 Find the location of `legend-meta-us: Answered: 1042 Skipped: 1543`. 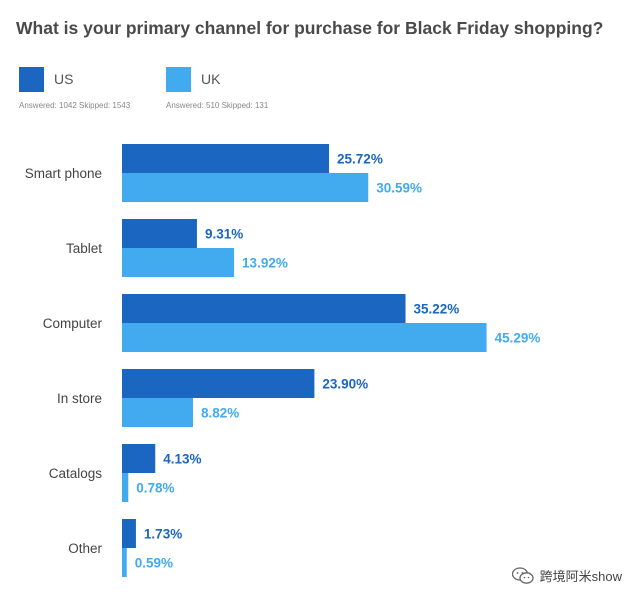

legend-meta-us: Answered: 1042 Skipped: 1543 is located at coordinates (75, 105).